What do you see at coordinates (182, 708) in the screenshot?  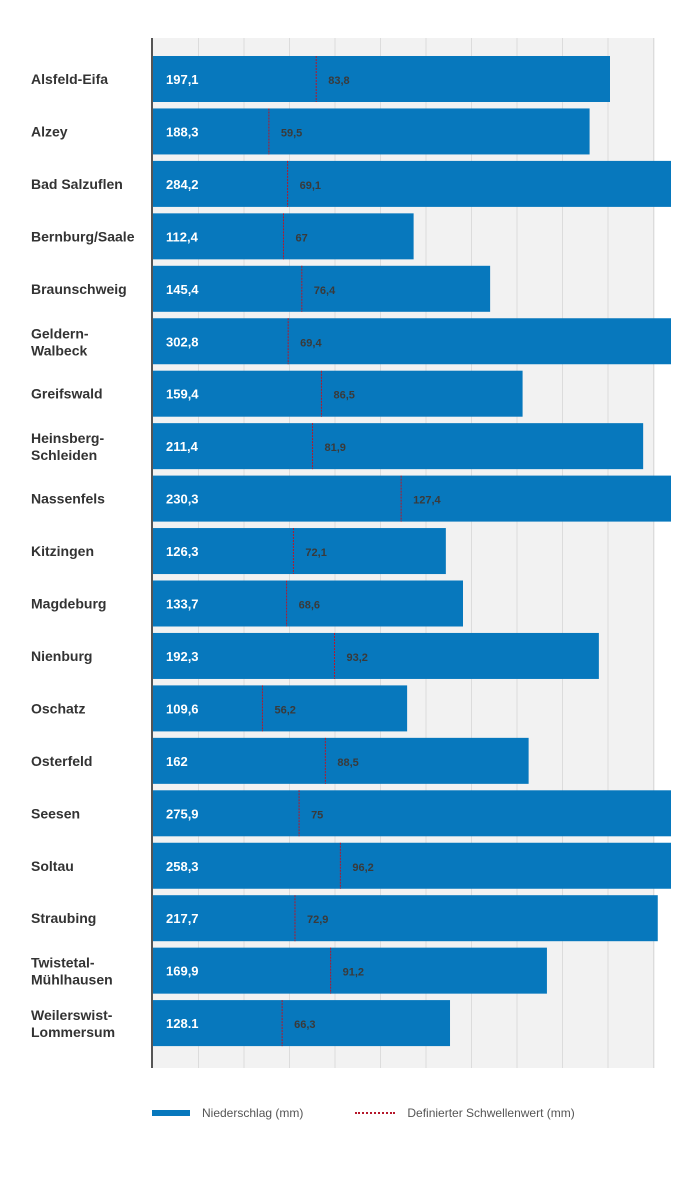 I see `value-label-oschatz: 109,6` at bounding box center [182, 708].